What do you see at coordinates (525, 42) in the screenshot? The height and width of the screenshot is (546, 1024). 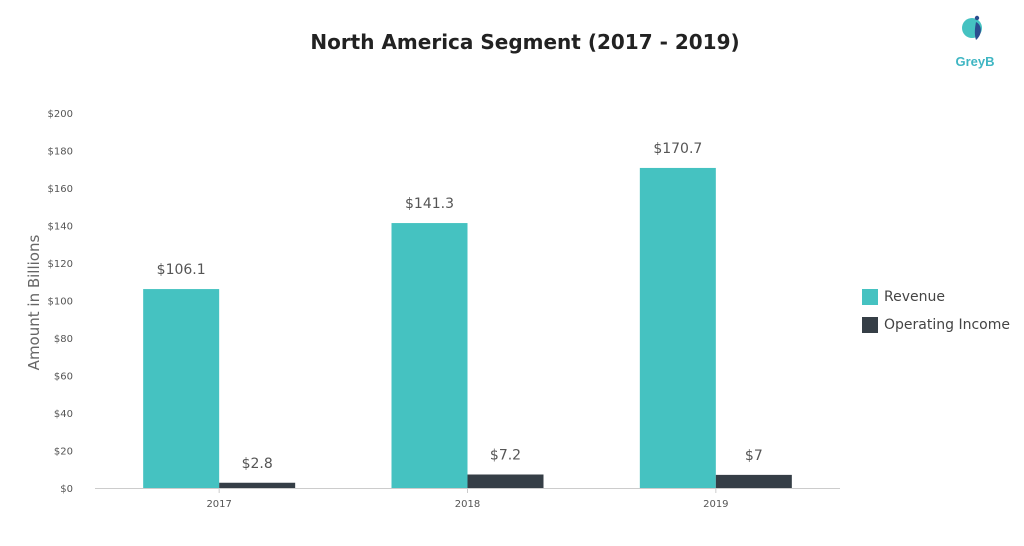 I see `chart-title: North America Segment (2017 - 2019)` at bounding box center [525, 42].